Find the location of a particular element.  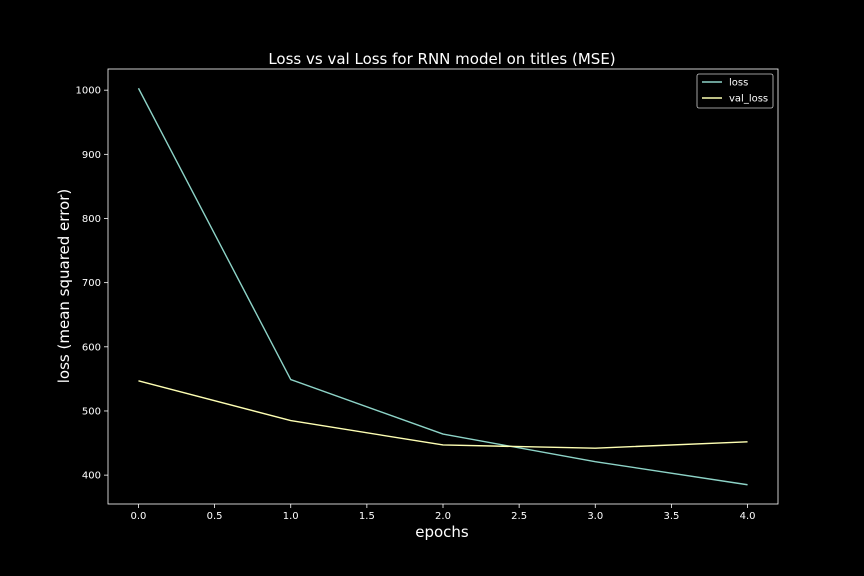

legend: loss val_loss is located at coordinates (735, 91).